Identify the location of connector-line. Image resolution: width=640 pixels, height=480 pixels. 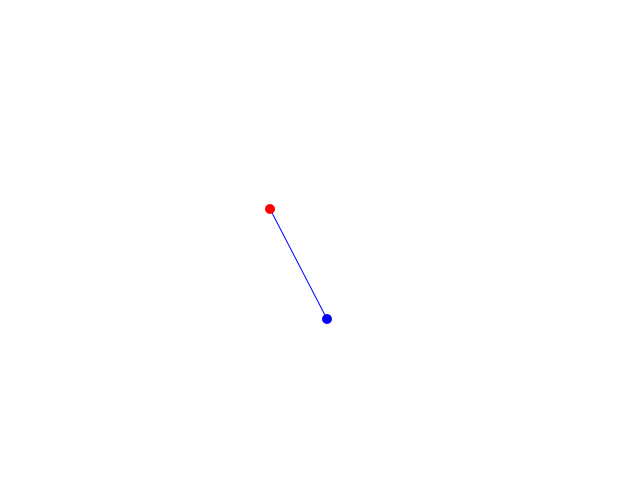
(298, 264).